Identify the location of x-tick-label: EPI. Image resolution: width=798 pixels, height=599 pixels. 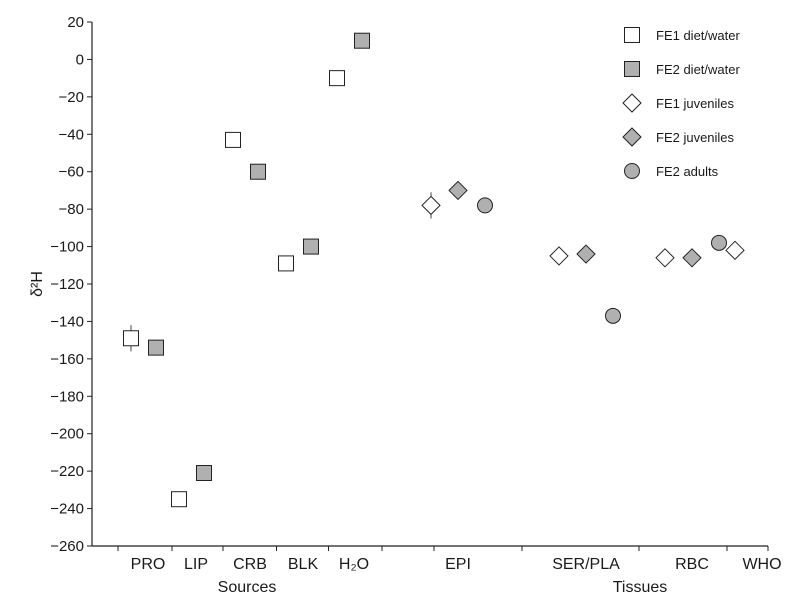
(458, 564).